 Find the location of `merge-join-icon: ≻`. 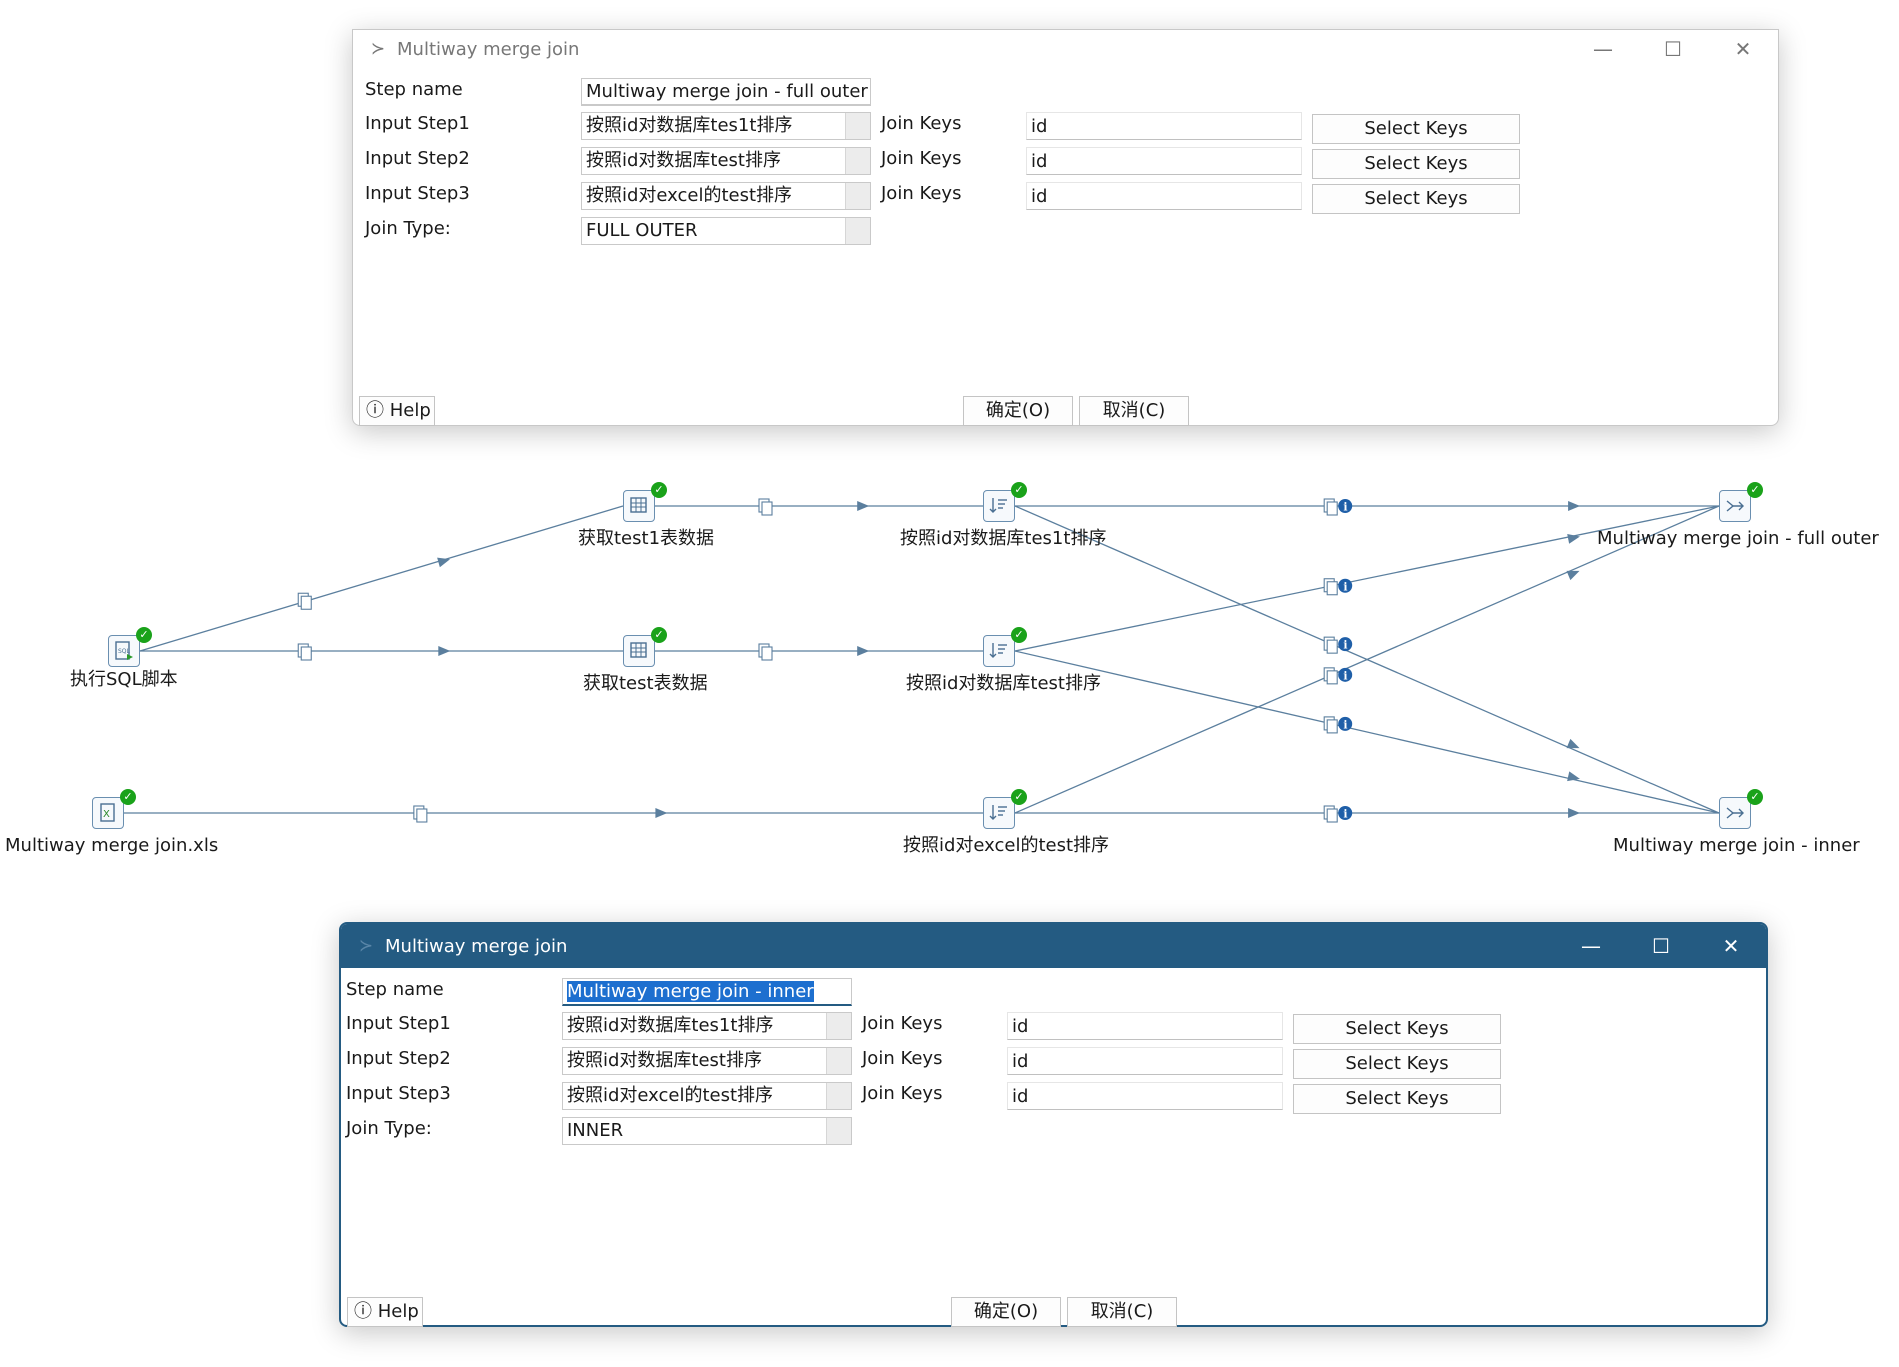

merge-join-icon: ≻ is located at coordinates (366, 946).